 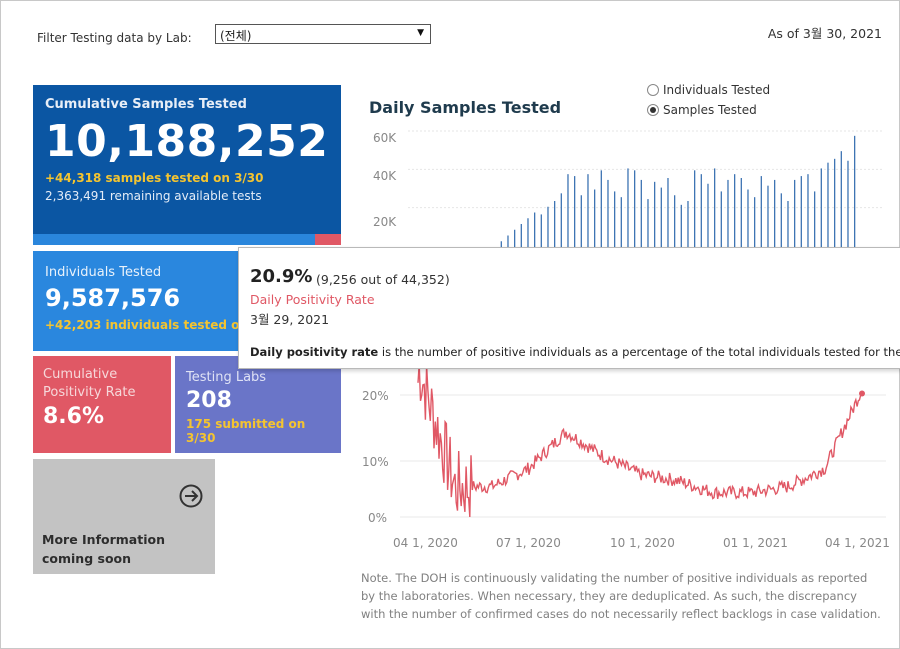 What do you see at coordinates (375, 396) in the screenshot?
I see `pos-ytick-20: 20%` at bounding box center [375, 396].